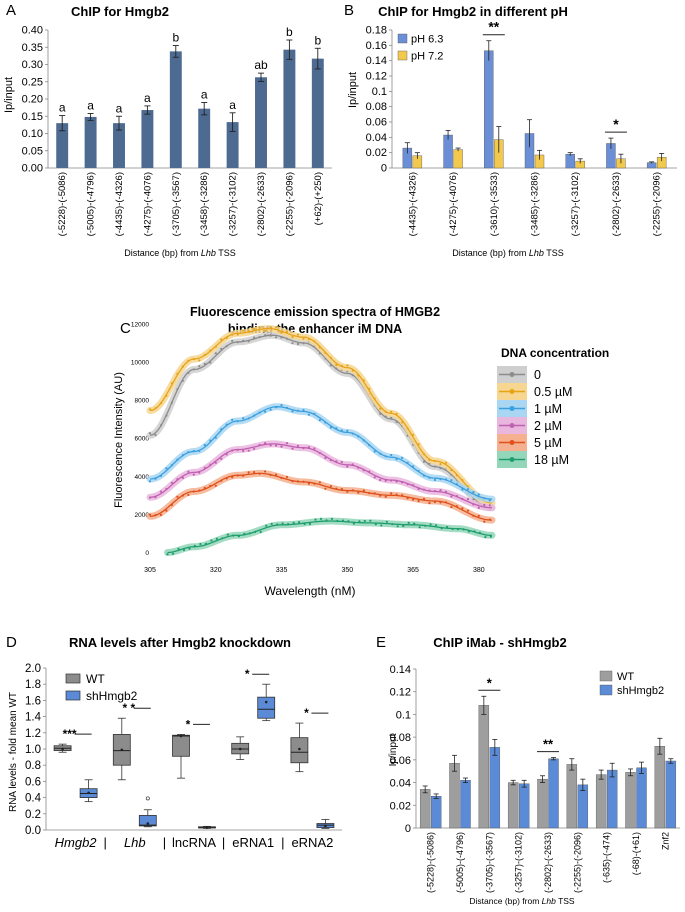  What do you see at coordinates (261, 65) in the screenshot?
I see `significance-letter: ab` at bounding box center [261, 65].